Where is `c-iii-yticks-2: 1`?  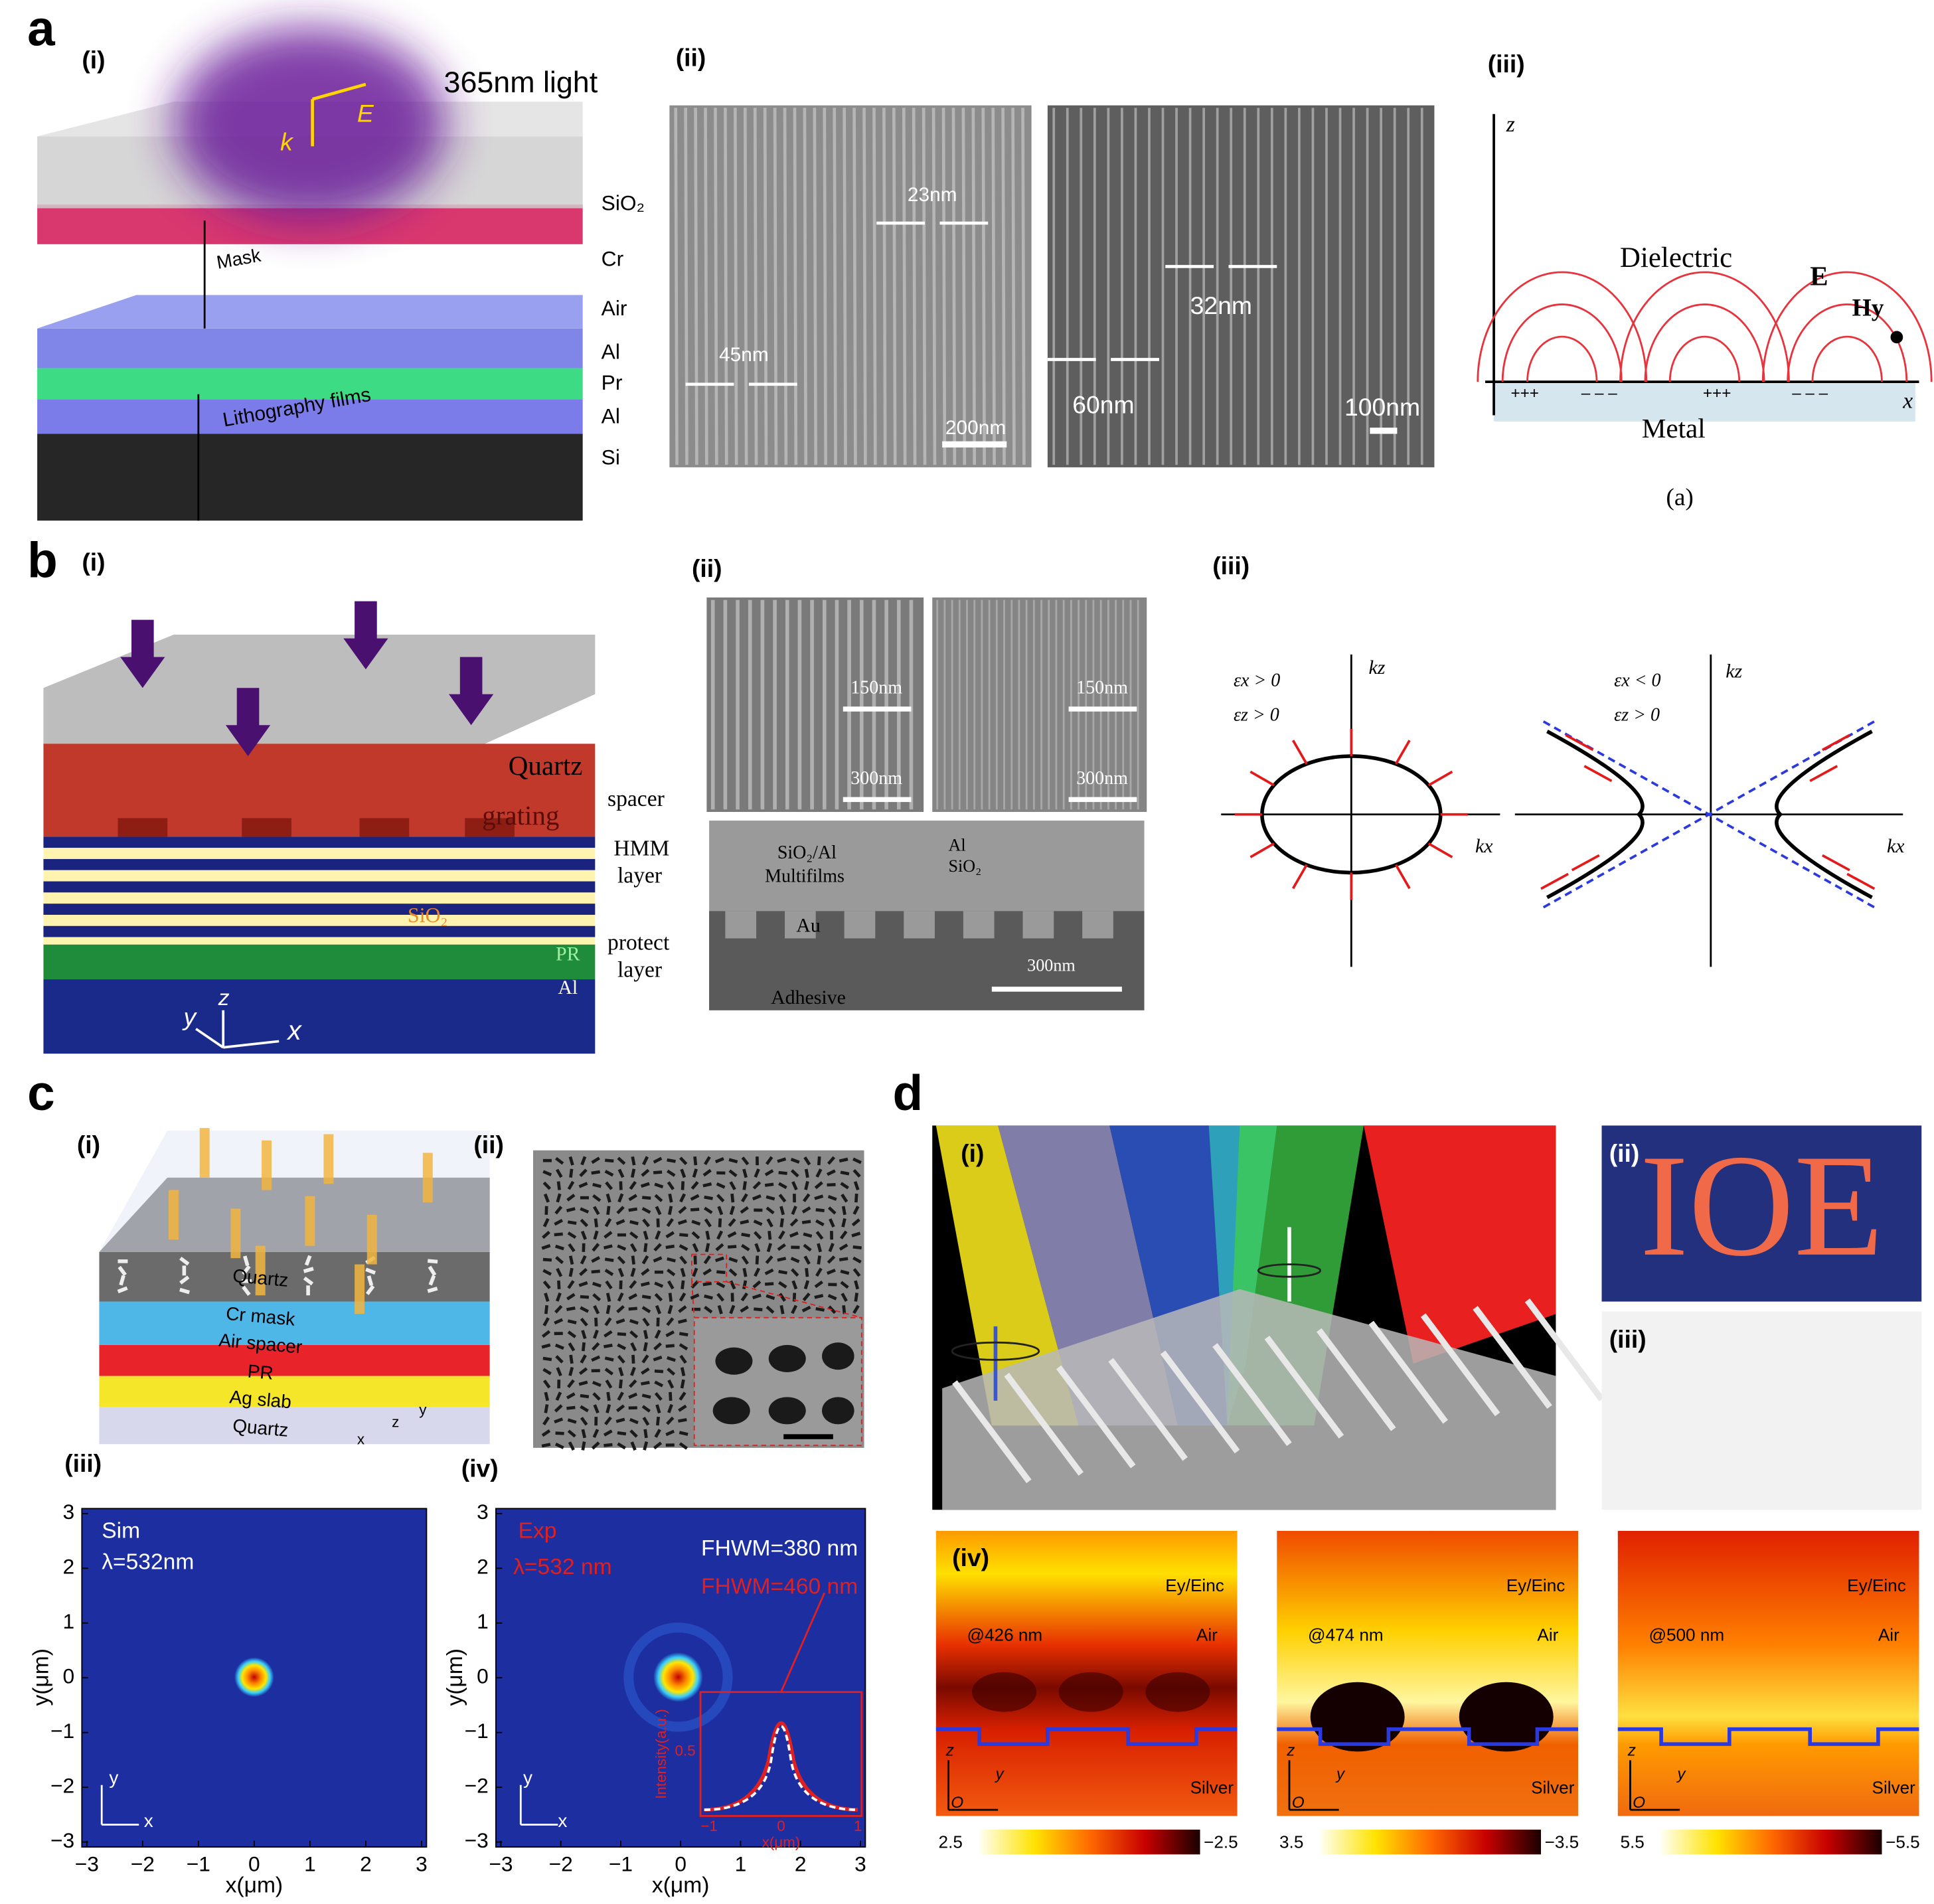
c-iii-yticks-2: 1 is located at coordinates (68, 1621).